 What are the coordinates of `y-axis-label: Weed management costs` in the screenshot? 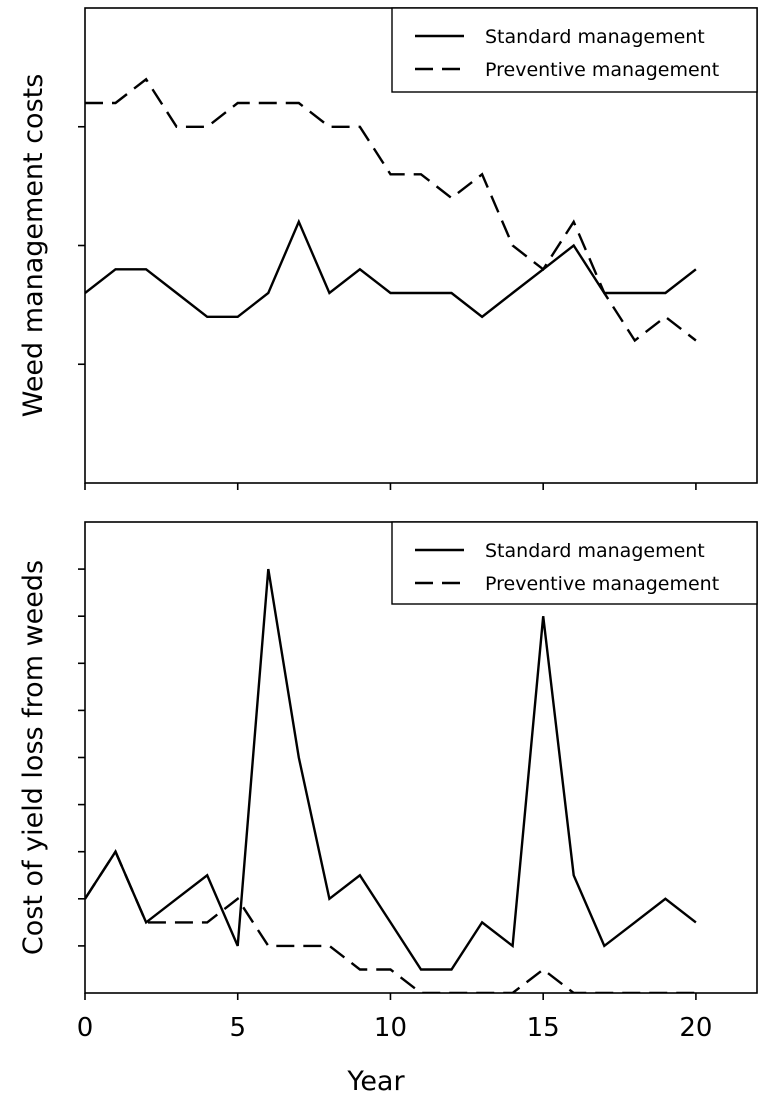 It's located at (33, 246).